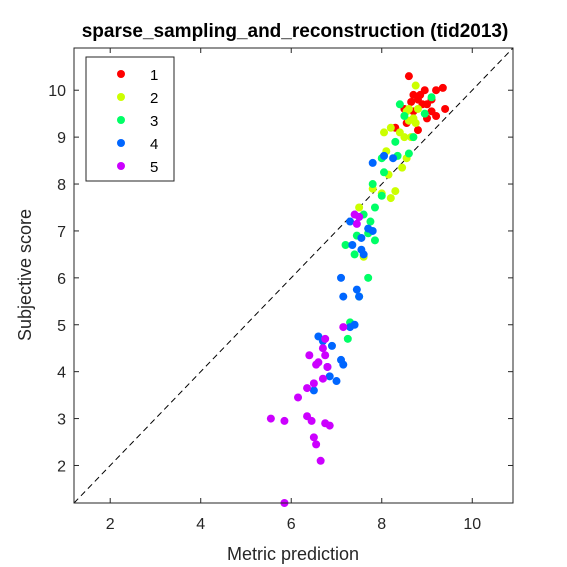 The height and width of the screenshot is (567, 567). Describe the element at coordinates (61, 279) in the screenshot. I see `y-tick-label: 6` at that location.